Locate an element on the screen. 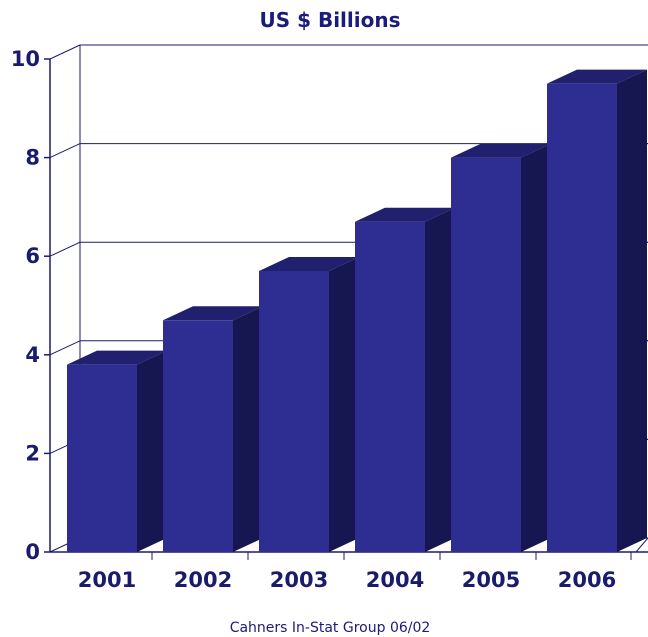 This screenshot has width=648, height=637. x-tick-label: 2004 is located at coordinates (395, 580).